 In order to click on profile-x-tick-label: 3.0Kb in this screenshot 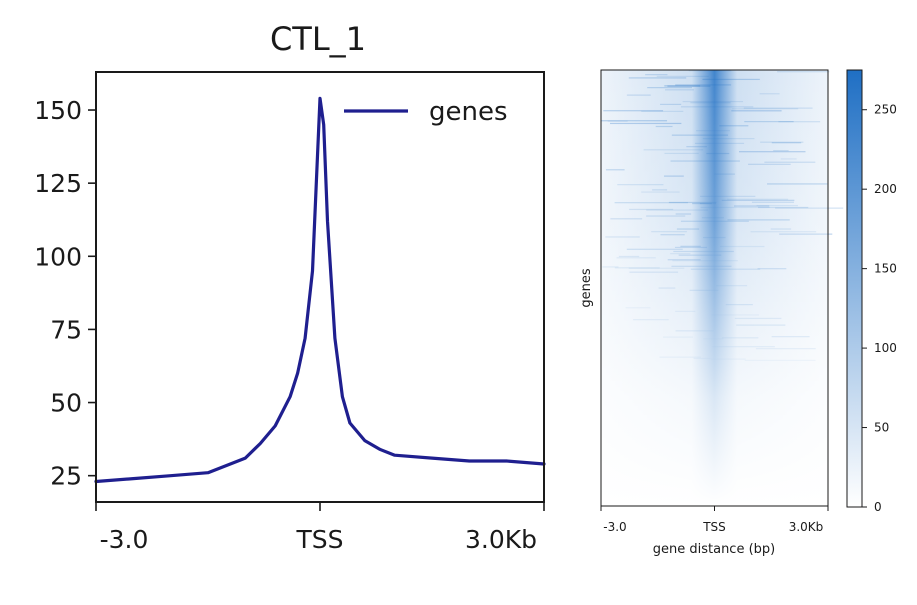, I will do `click(501, 539)`.